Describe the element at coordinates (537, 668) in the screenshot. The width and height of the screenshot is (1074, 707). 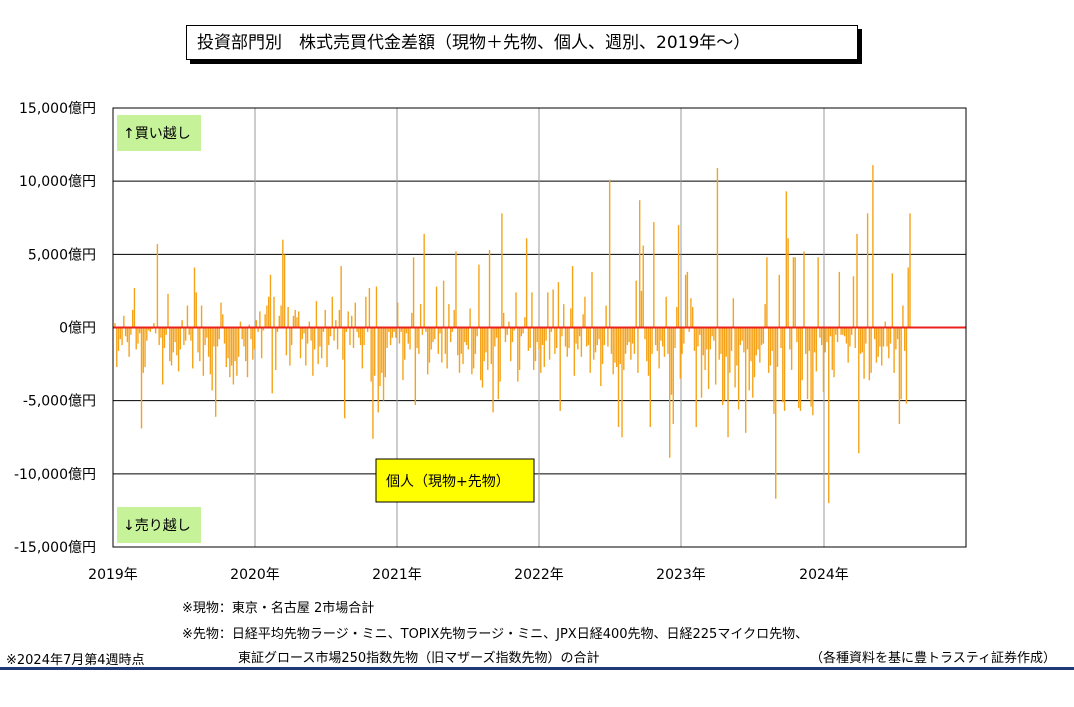
I see `bottom-rule` at that location.